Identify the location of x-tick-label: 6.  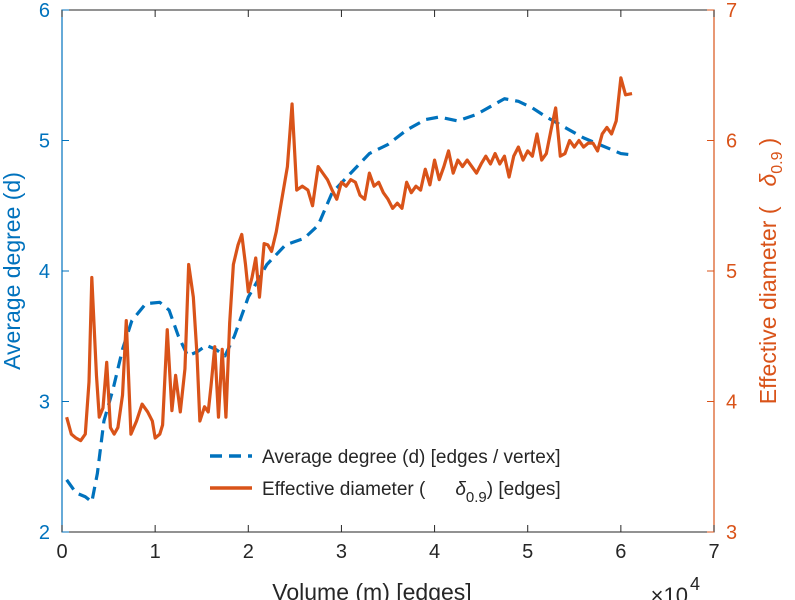
(620, 552).